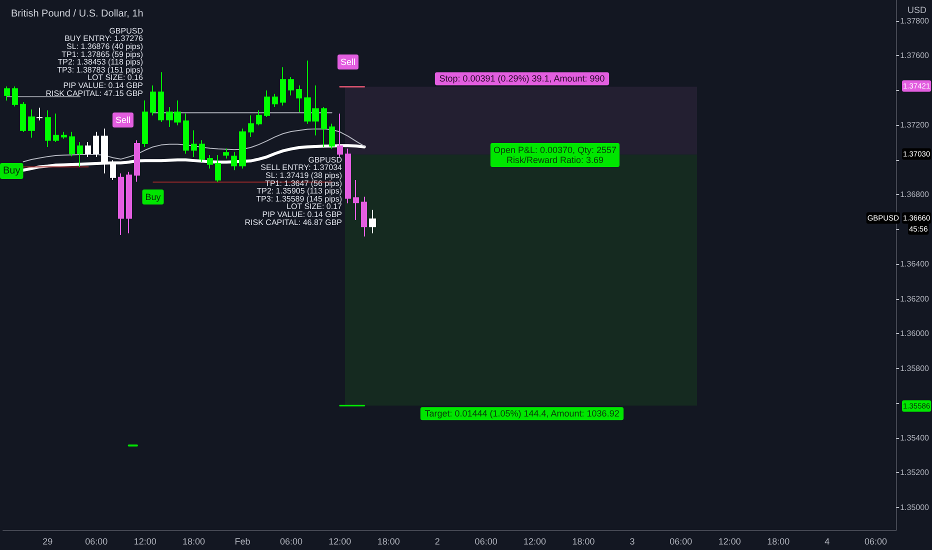 The image size is (932, 550). Describe the element at coordinates (437, 541) in the screenshot. I see `x-tick-label: 2` at that location.